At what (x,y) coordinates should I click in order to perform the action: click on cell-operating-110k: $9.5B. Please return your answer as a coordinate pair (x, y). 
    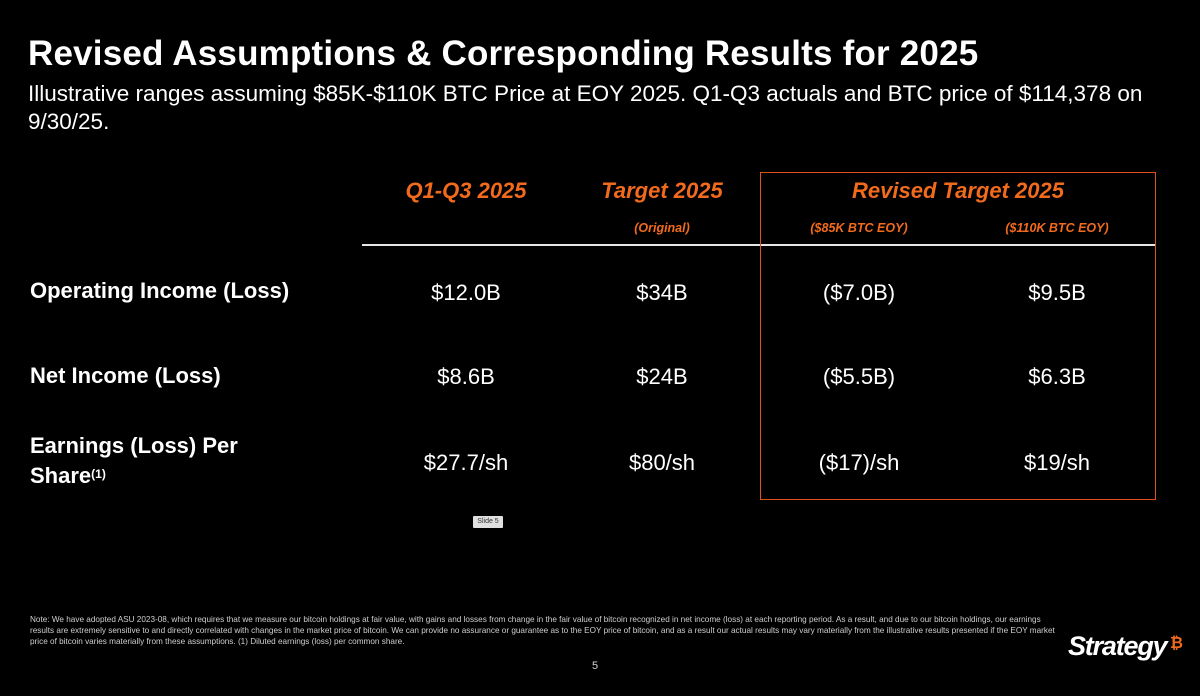
    Looking at the image, I should click on (1057, 292).